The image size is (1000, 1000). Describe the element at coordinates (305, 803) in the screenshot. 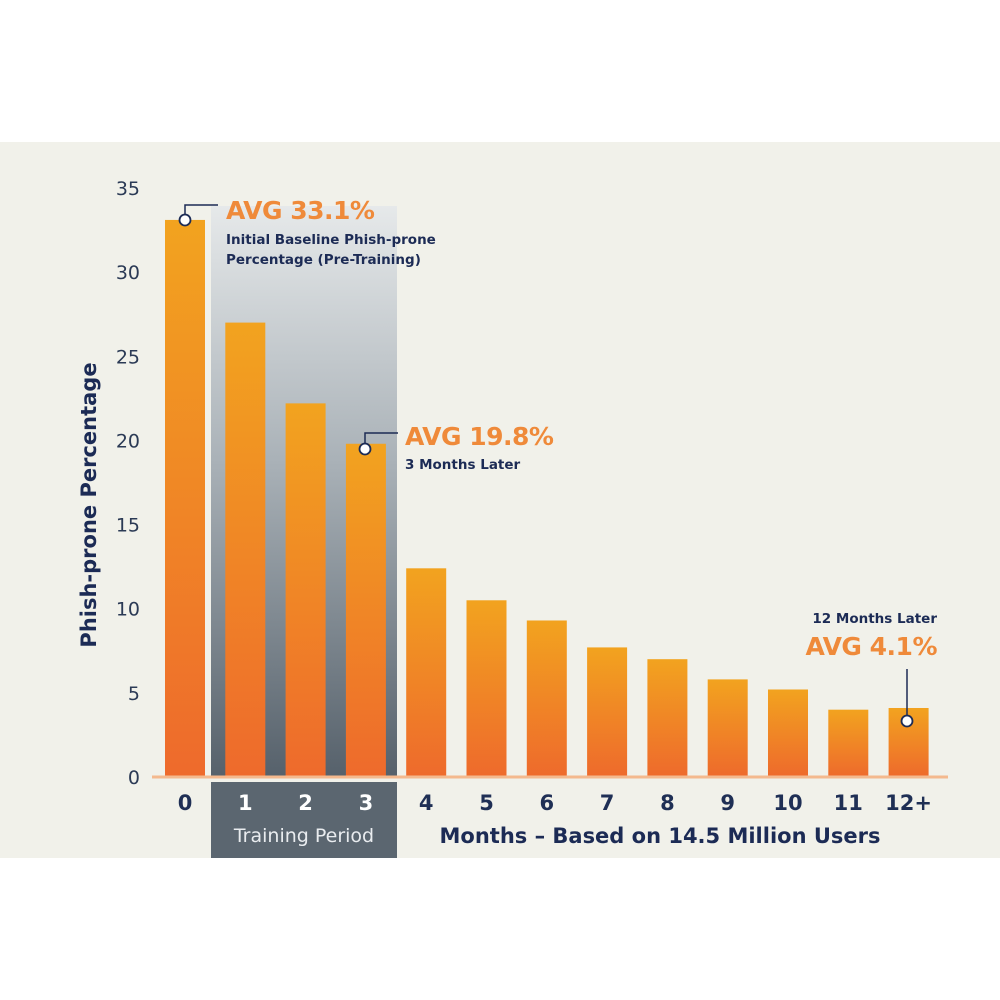

I see `x-tick-label: 2` at that location.